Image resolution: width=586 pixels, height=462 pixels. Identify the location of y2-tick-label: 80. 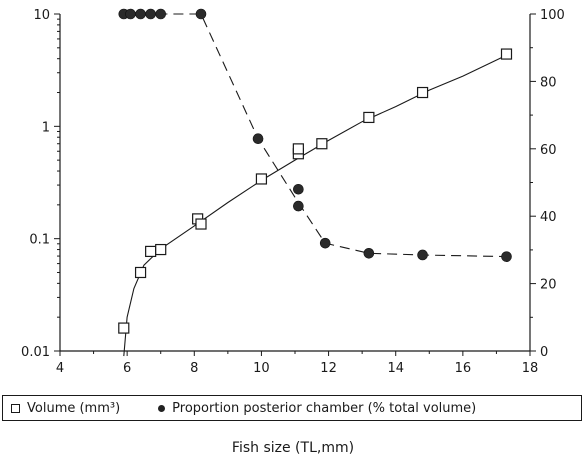
(548, 82).